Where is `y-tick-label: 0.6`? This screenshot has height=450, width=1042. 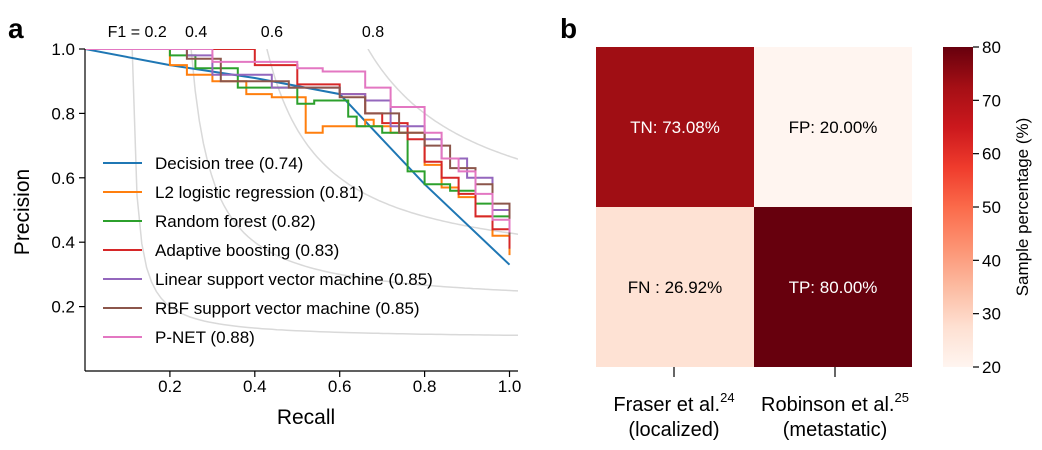 y-tick-label: 0.6 is located at coordinates (63, 178).